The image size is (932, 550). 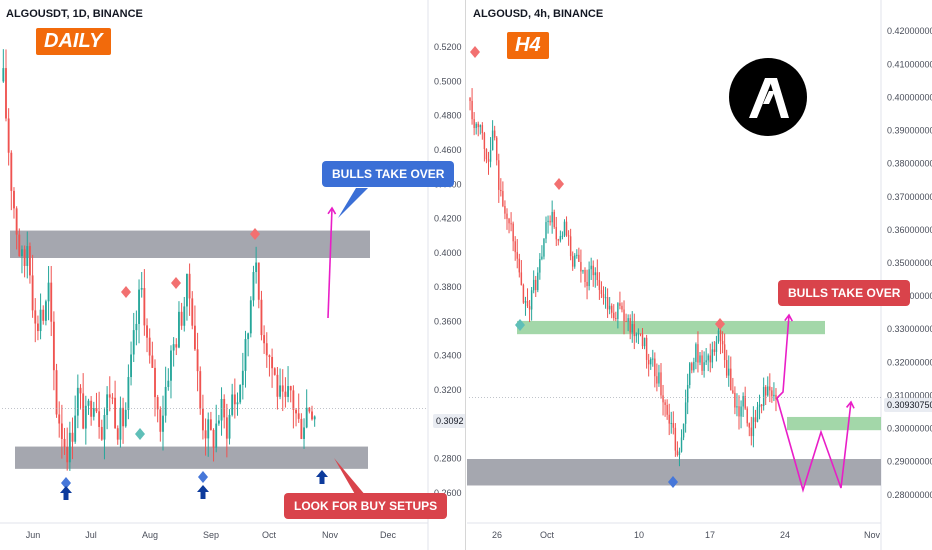 What do you see at coordinates (783, 356) in the screenshot?
I see `projected-bullish-arrow` at bounding box center [783, 356].